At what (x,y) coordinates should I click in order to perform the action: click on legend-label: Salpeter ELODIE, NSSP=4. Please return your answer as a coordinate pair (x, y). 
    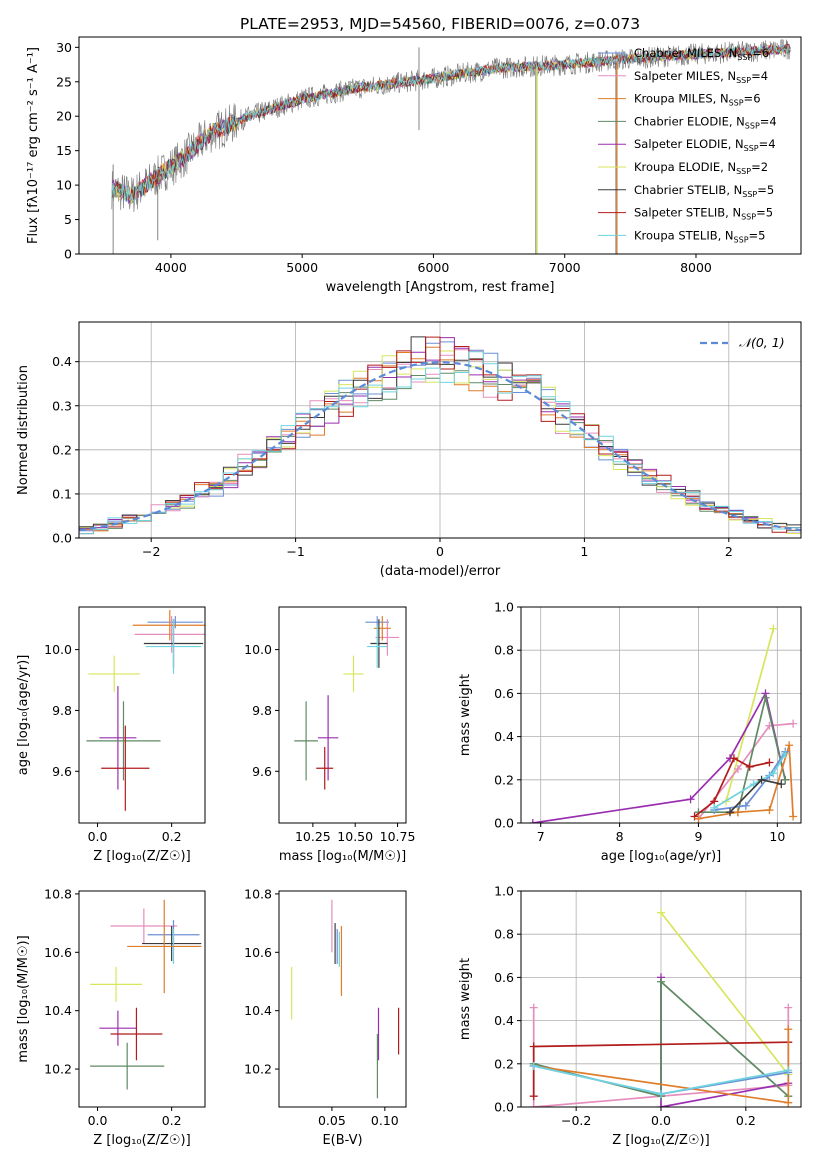
    Looking at the image, I should click on (705, 145).